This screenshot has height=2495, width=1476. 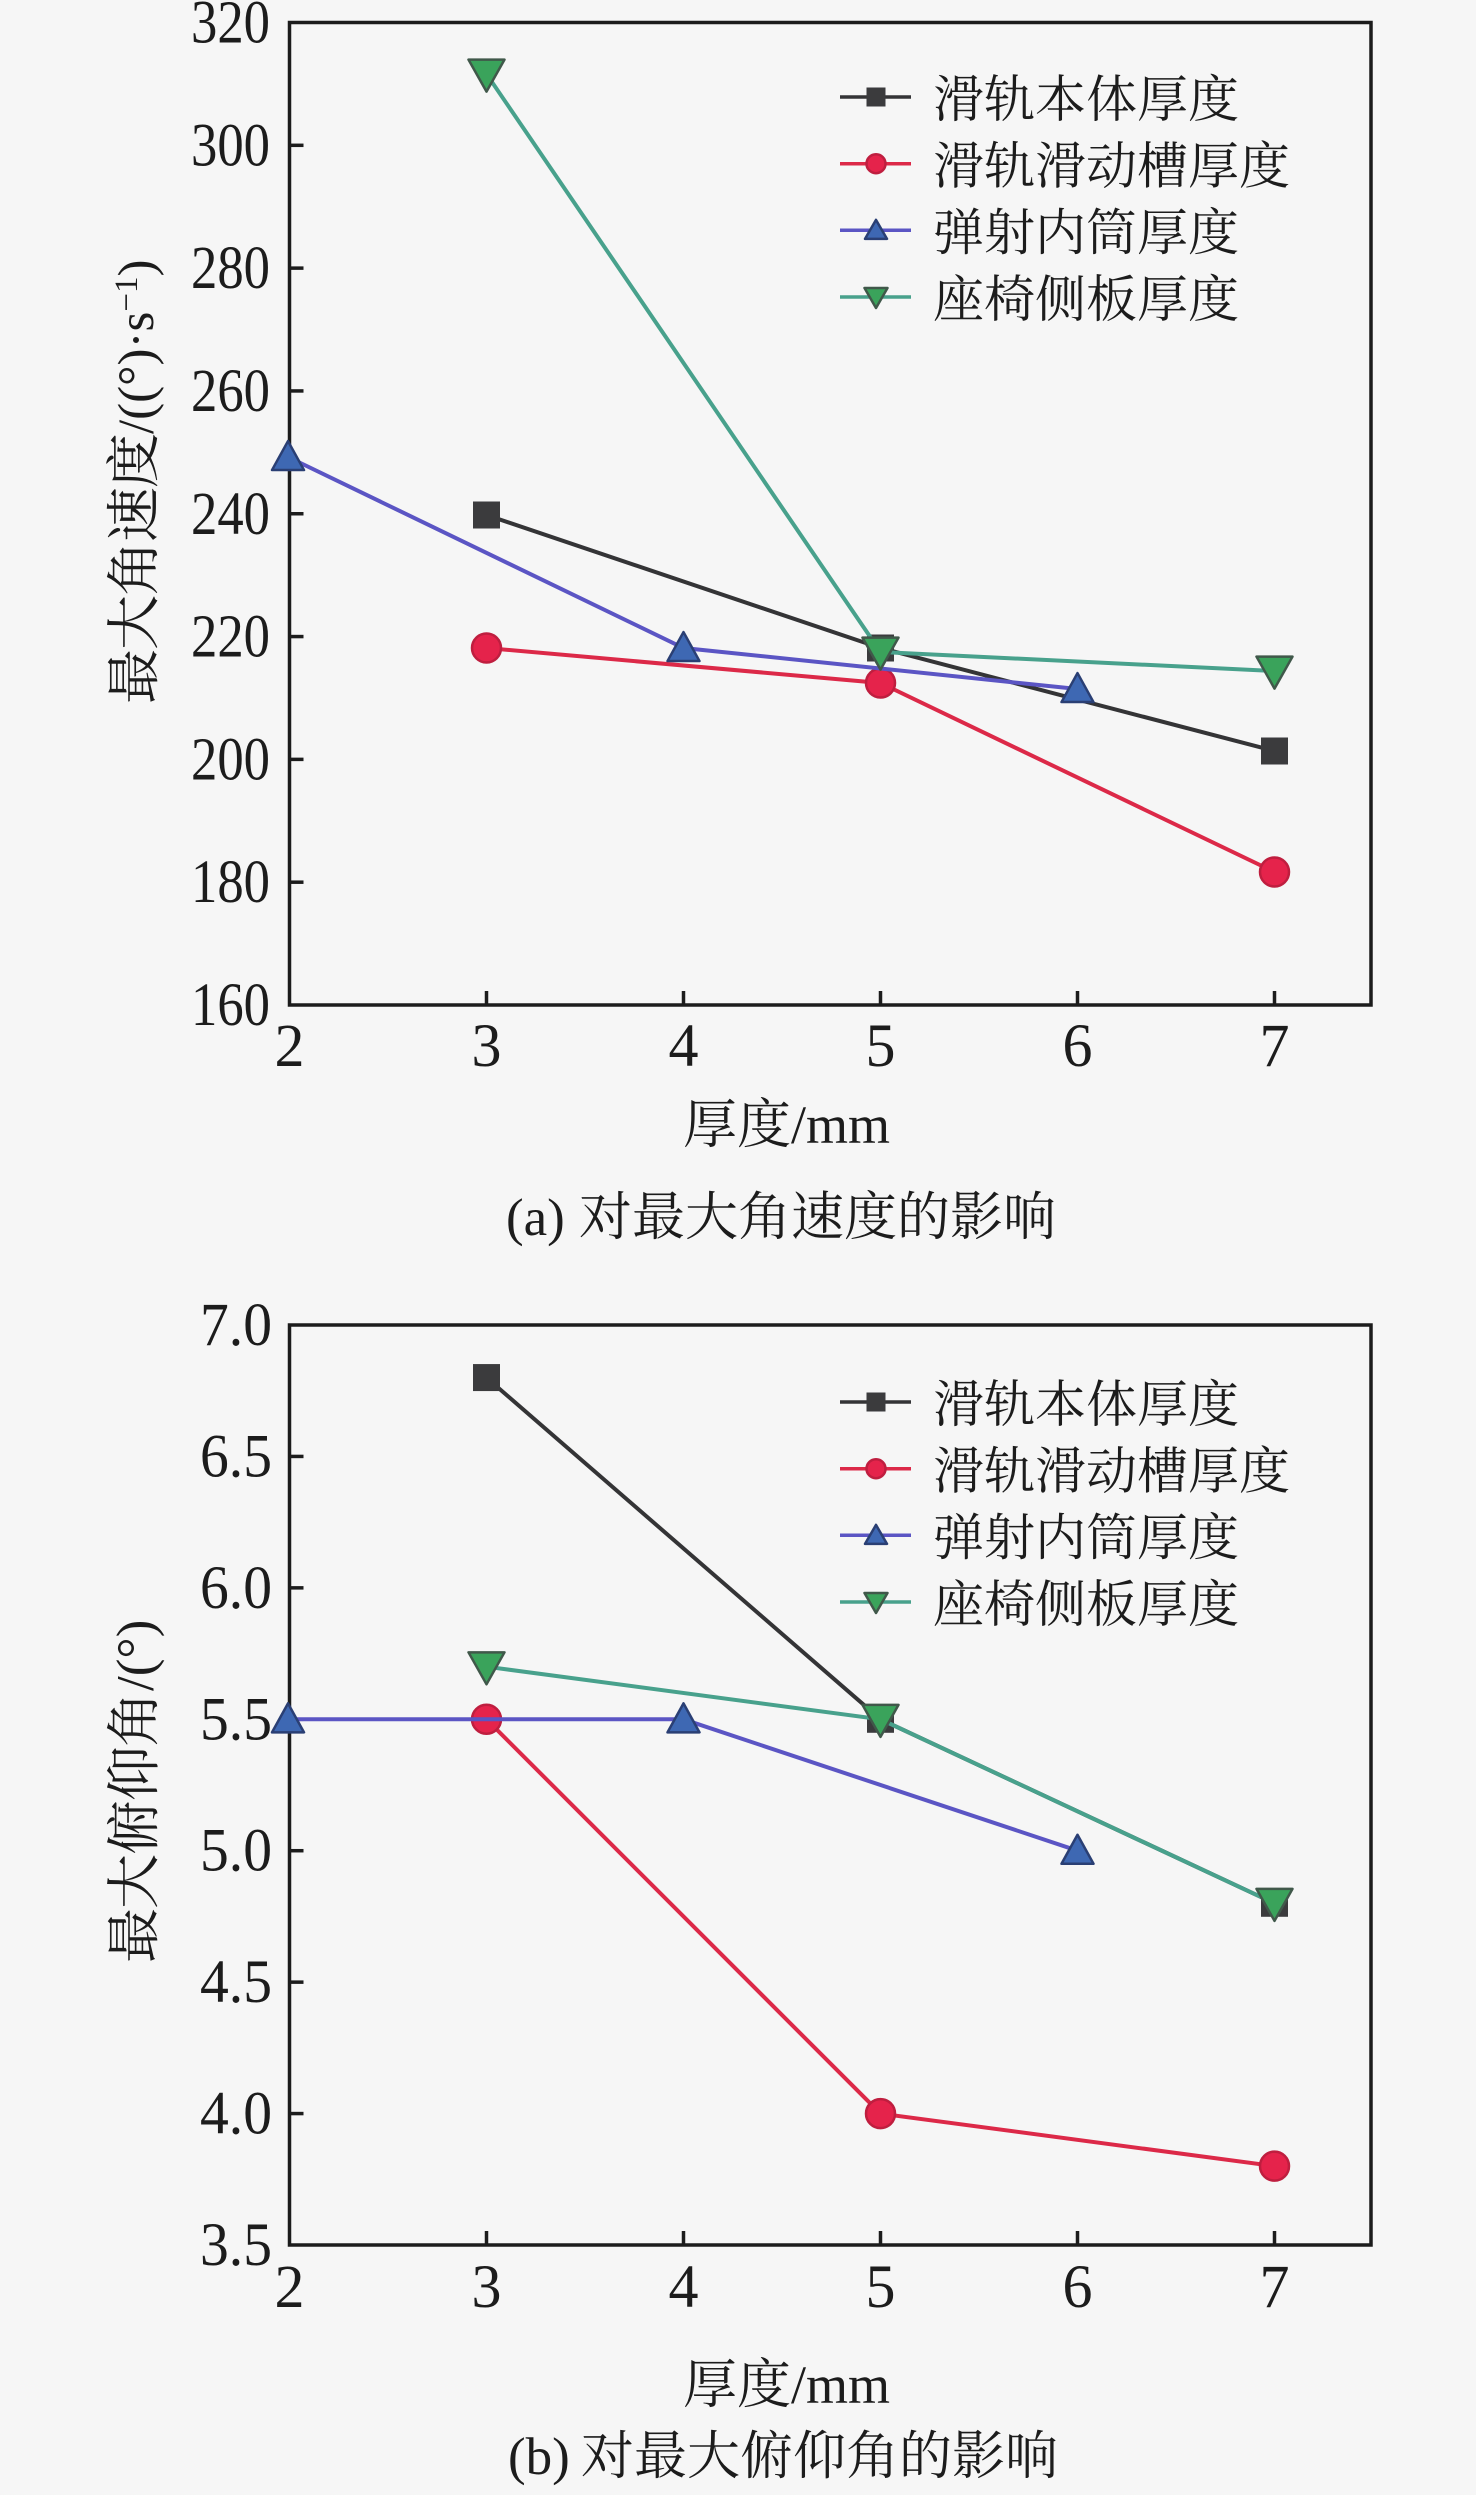 What do you see at coordinates (230, 759) in the screenshot?
I see `svg-text: 200` at bounding box center [230, 759].